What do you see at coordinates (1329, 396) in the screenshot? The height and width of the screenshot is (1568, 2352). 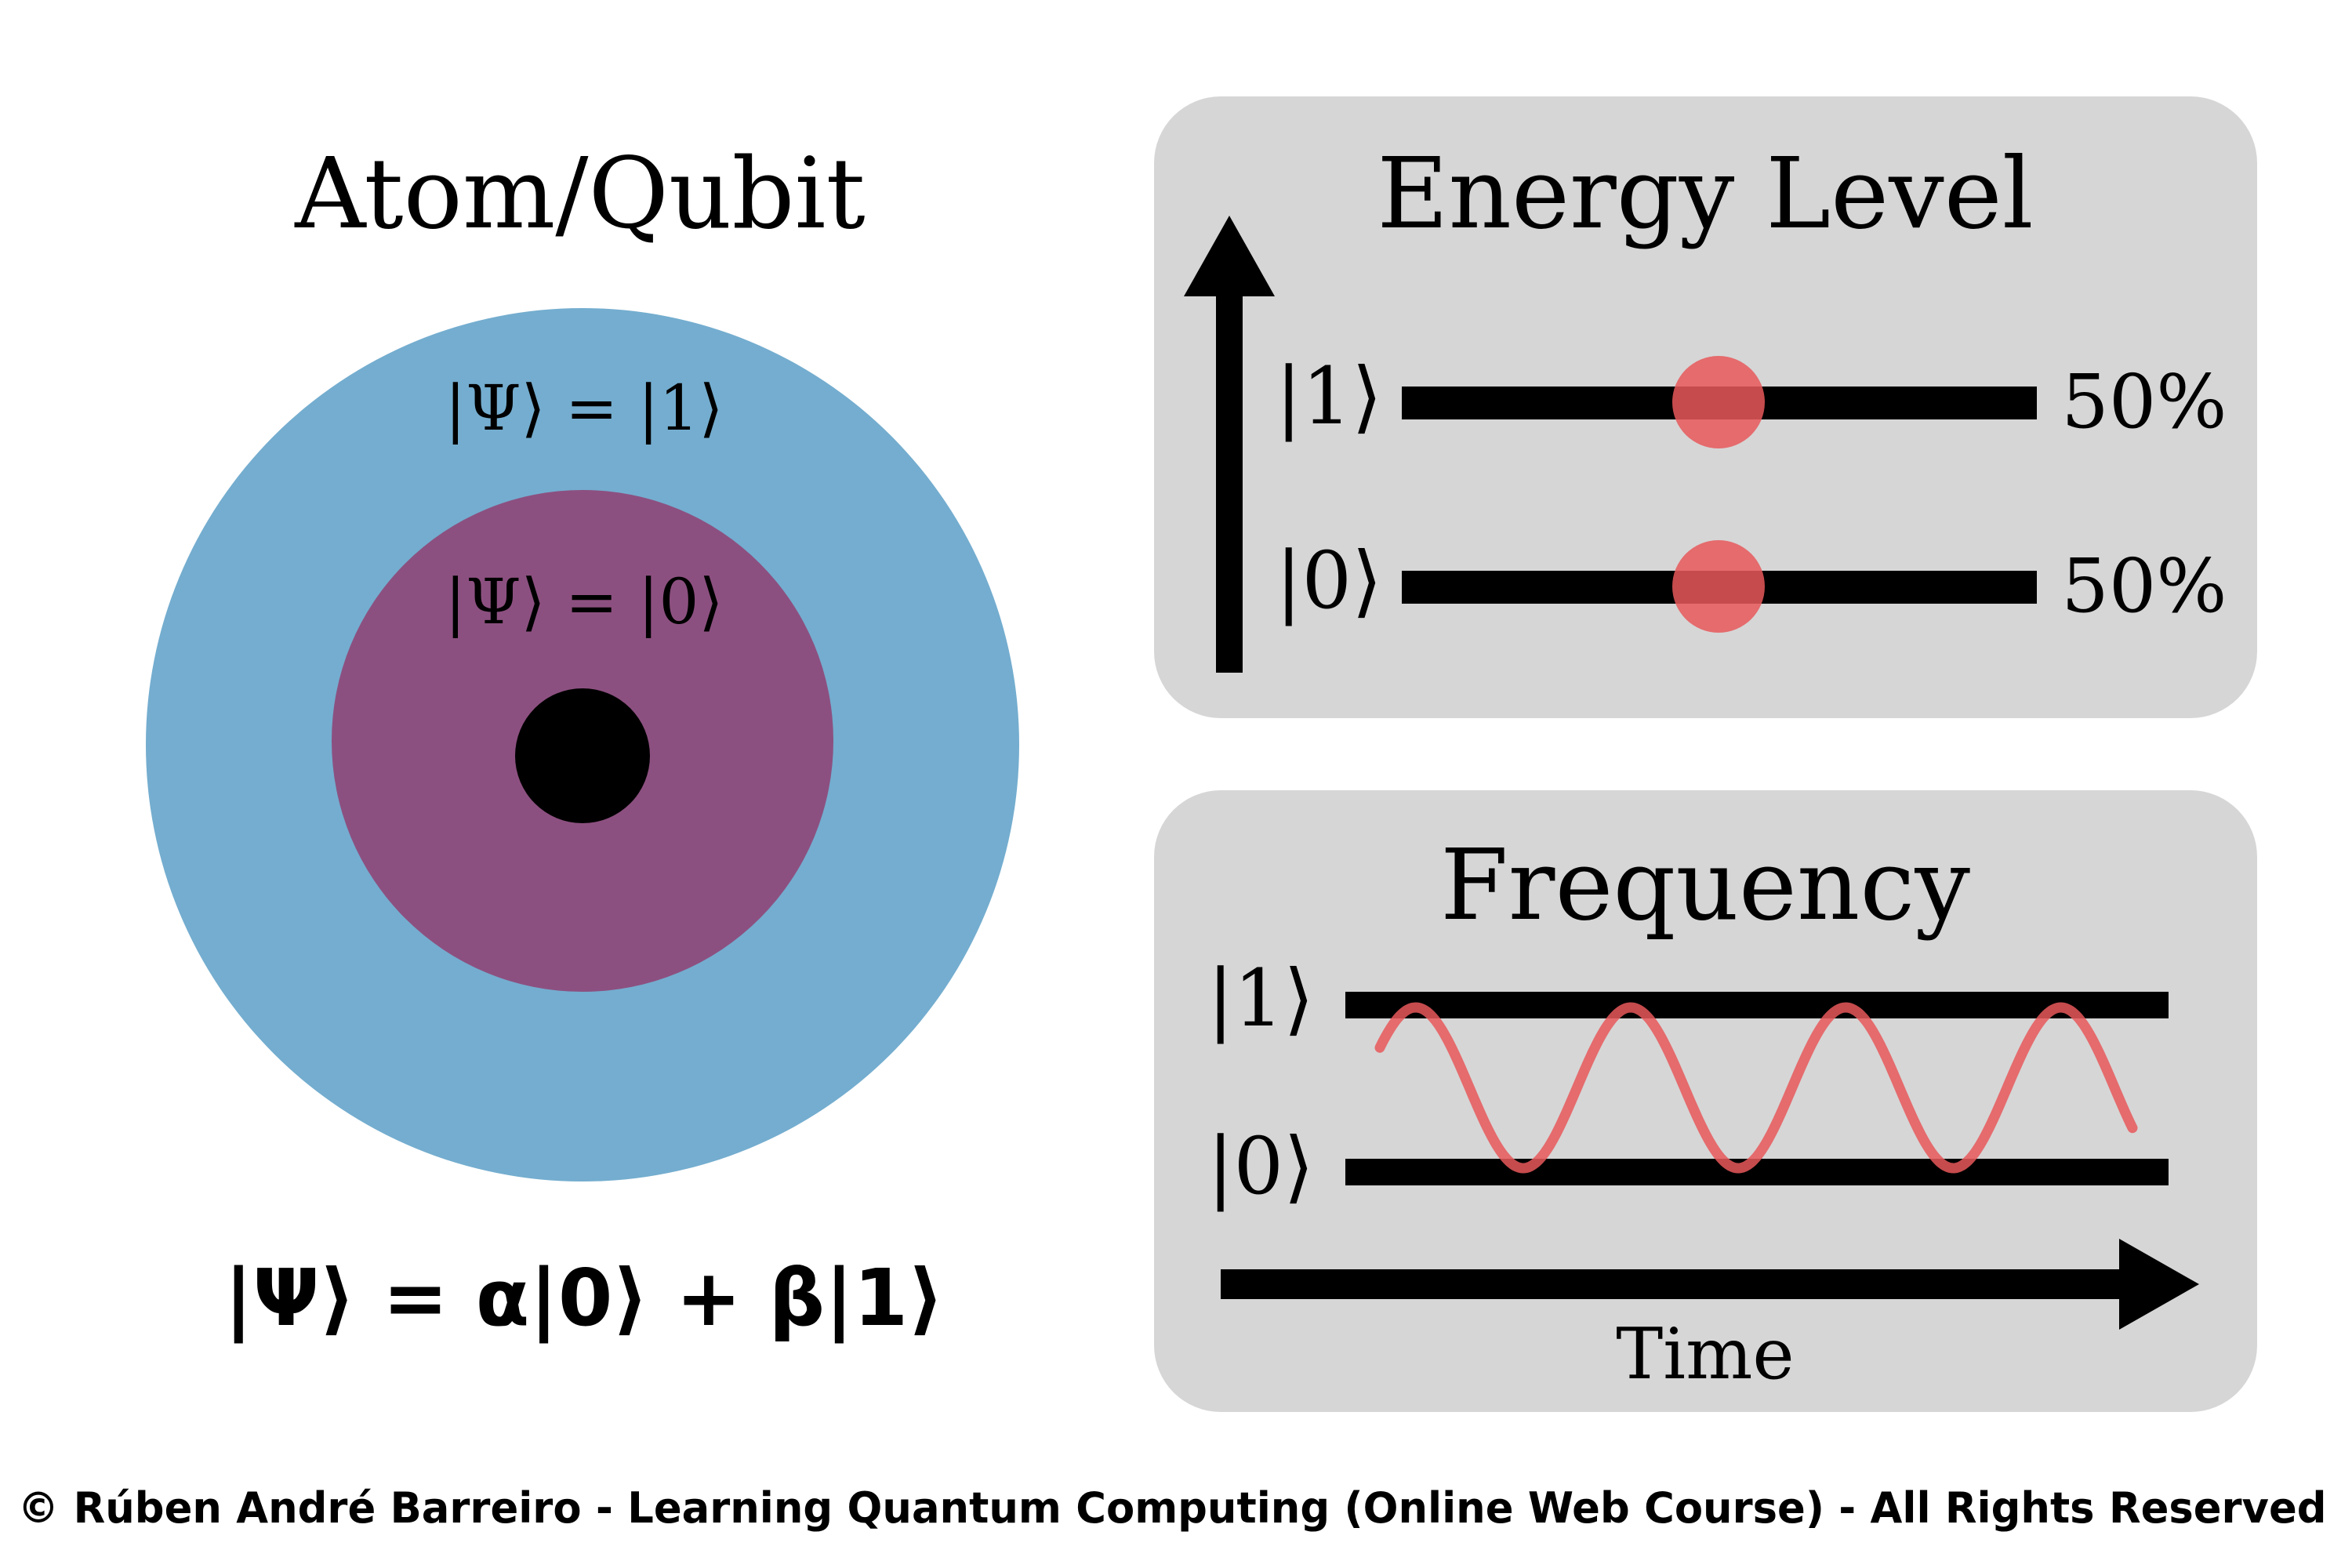 I see `energy-level-1-label: |1⟩` at bounding box center [1329, 396].